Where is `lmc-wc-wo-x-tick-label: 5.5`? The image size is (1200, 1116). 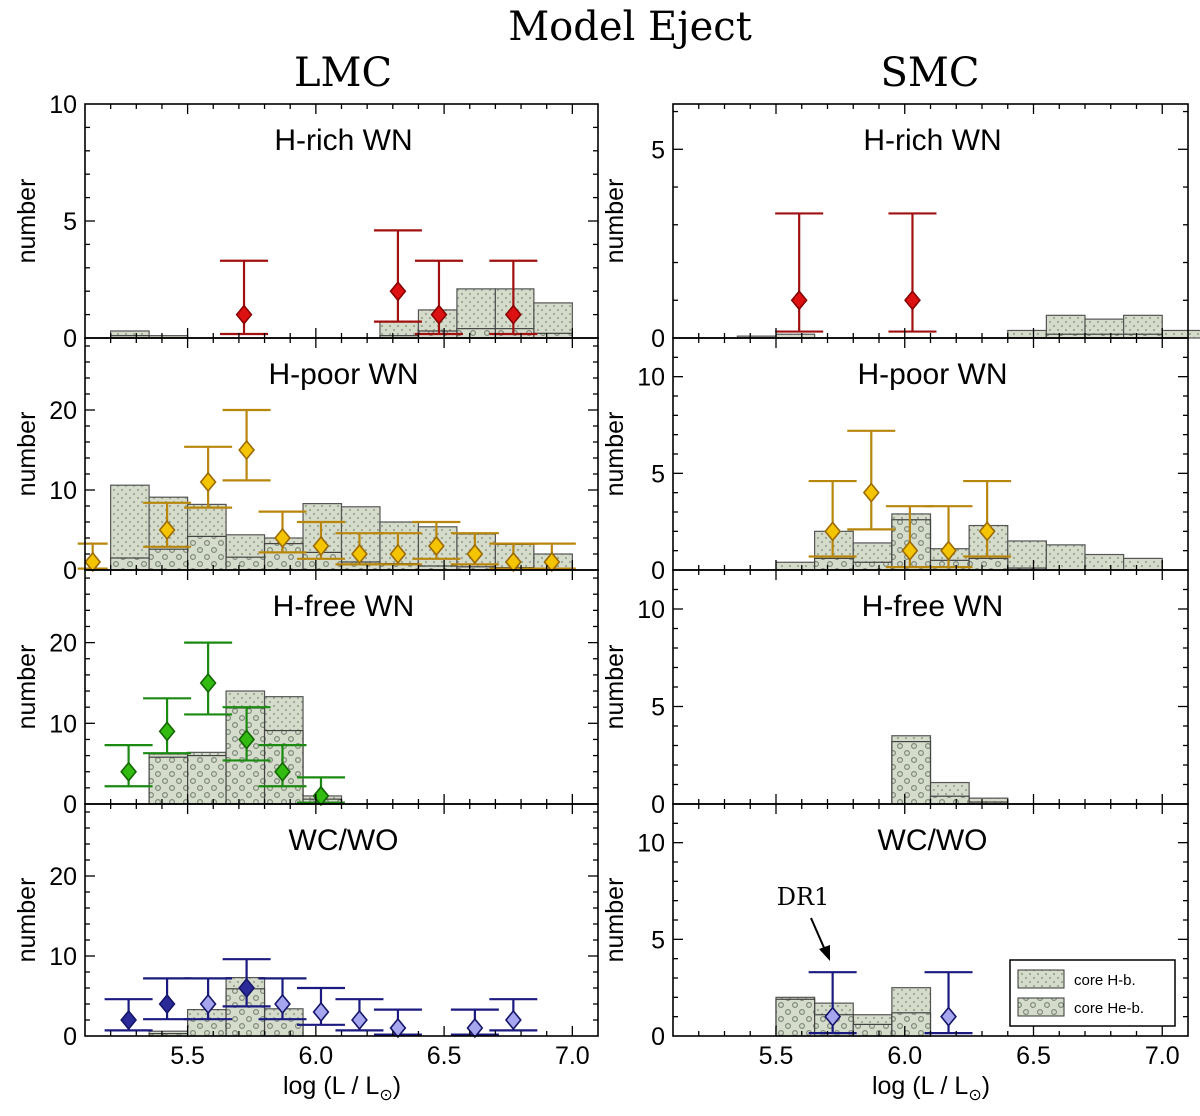
lmc-wc-wo-x-tick-label: 5.5 is located at coordinates (187, 1056).